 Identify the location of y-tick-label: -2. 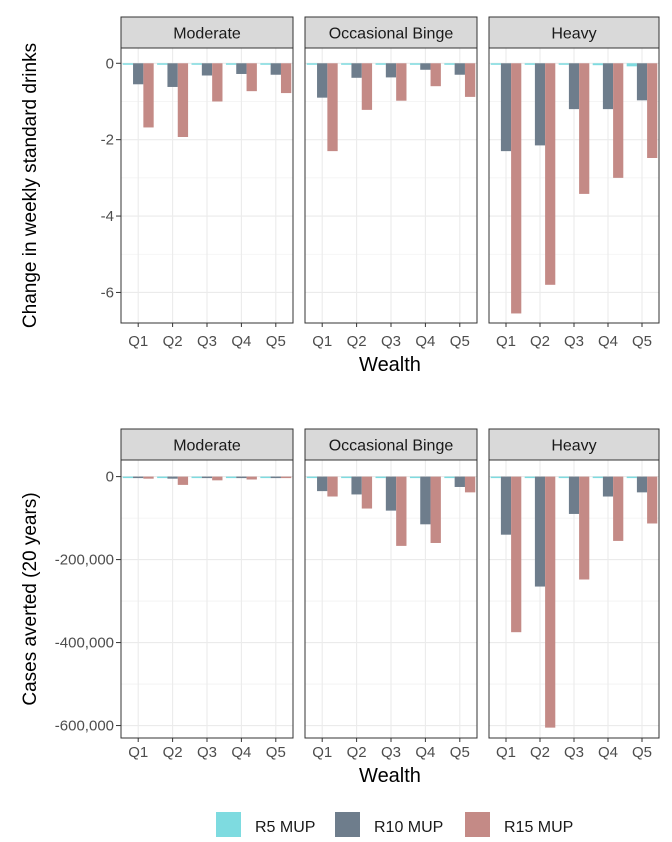
(107, 140).